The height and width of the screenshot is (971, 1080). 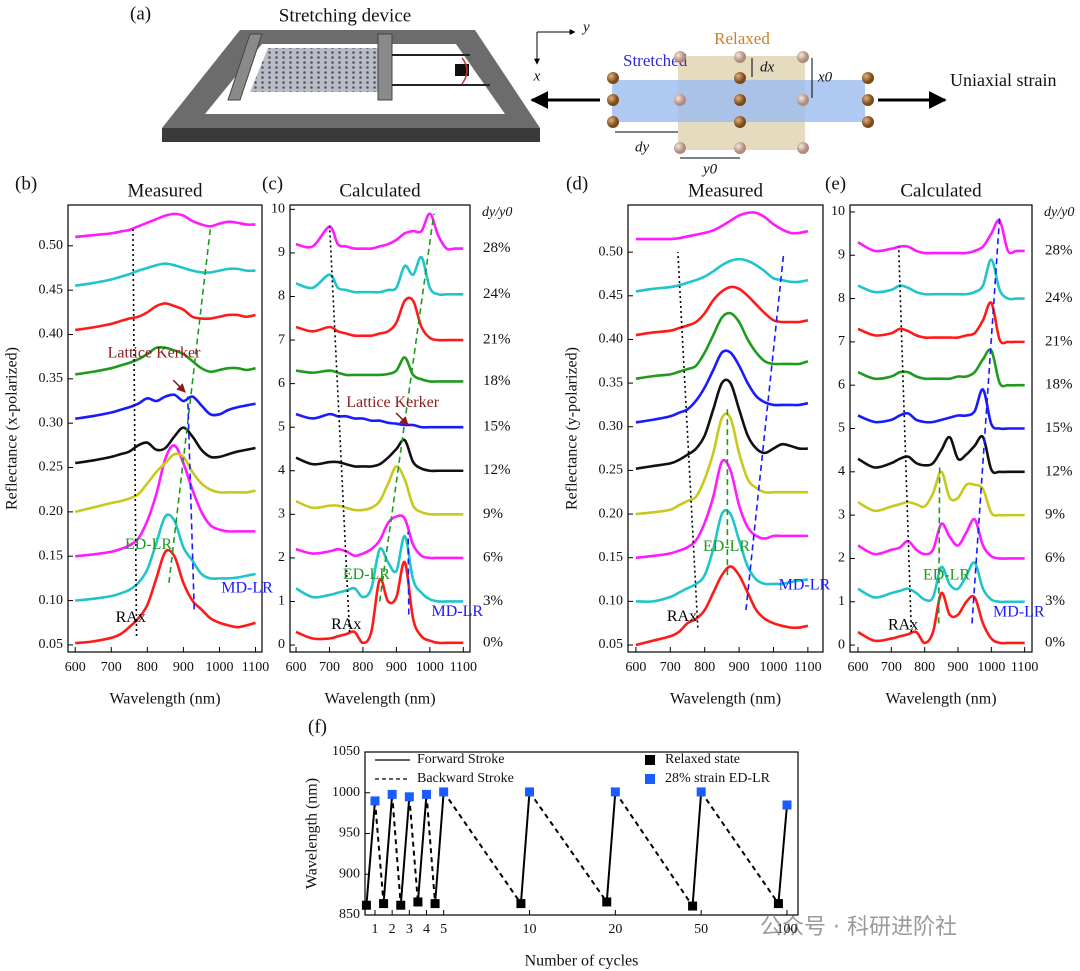 I want to click on series-label: 18%, so click(x=1059, y=385).